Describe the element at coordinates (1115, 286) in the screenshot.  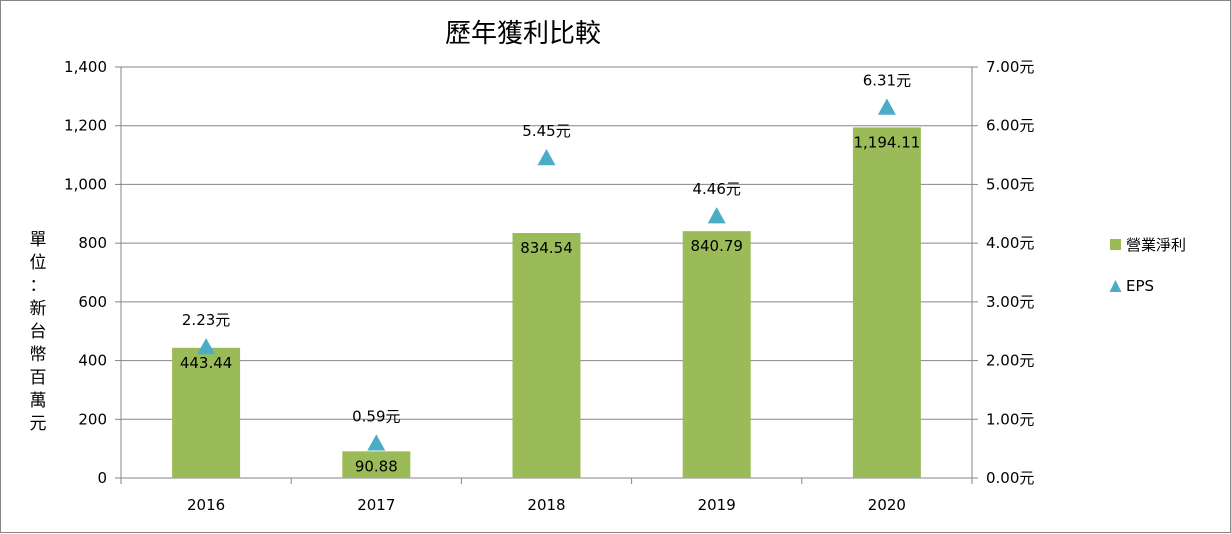
I see `legend-eps-swatch` at that location.